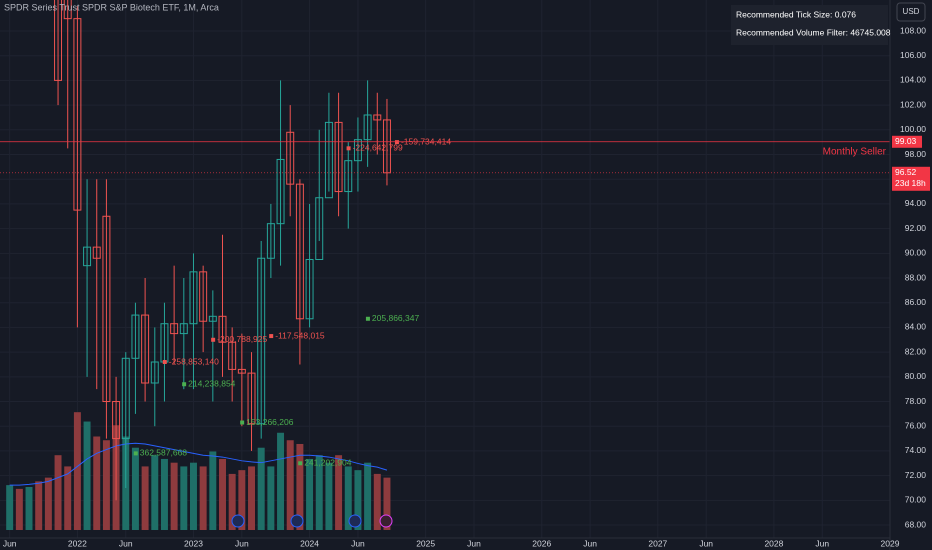  What do you see at coordinates (773, 543) in the screenshot?
I see `x-tick-label: 2028` at bounding box center [773, 543].